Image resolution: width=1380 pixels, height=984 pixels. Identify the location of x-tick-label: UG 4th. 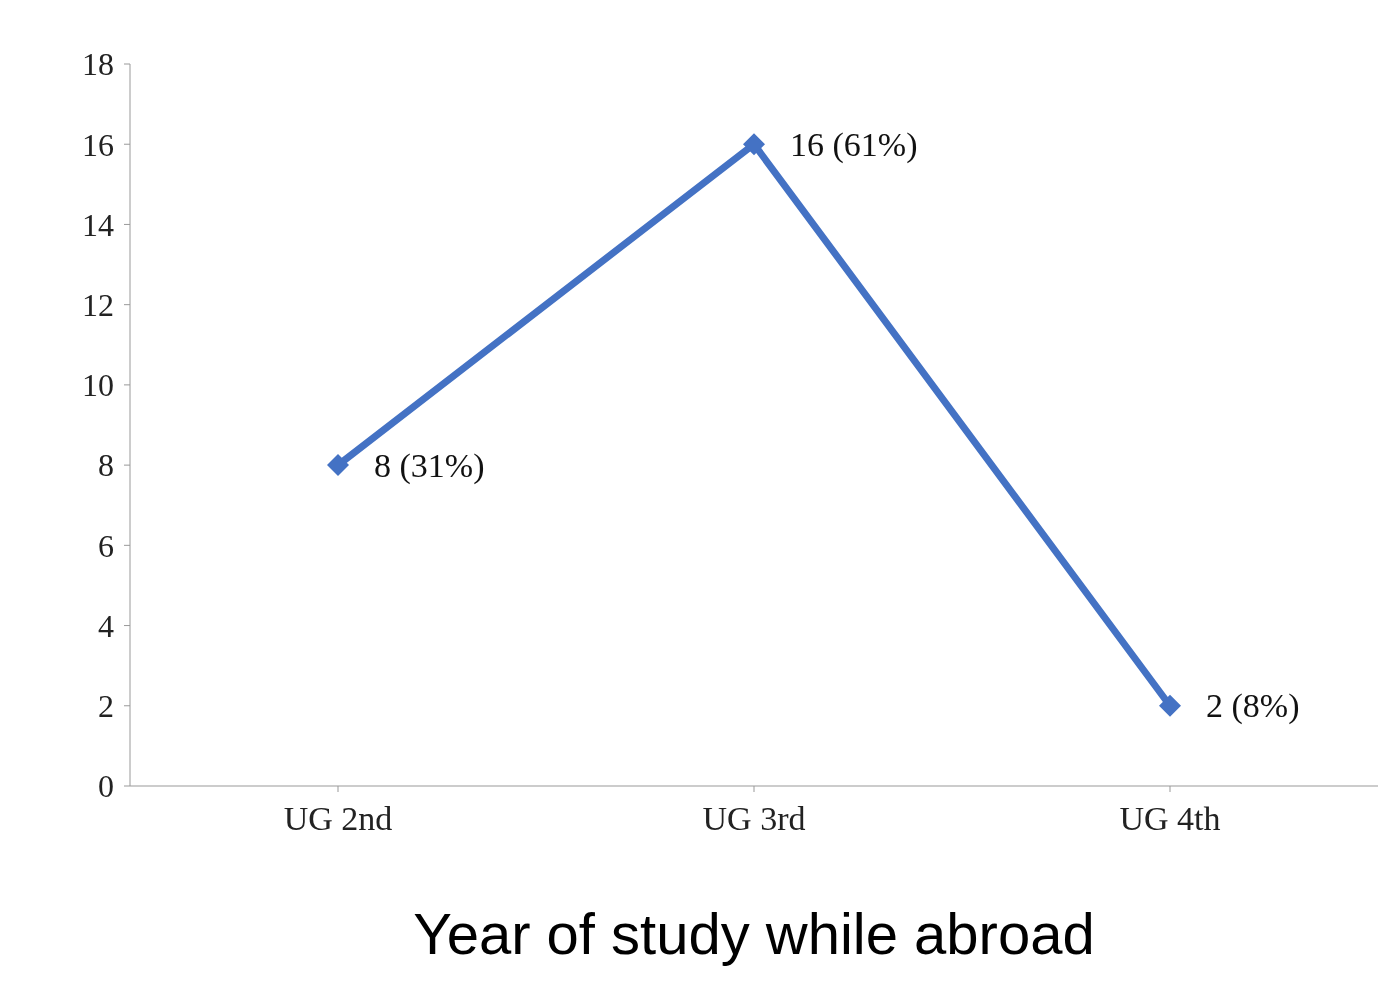
(1170, 819).